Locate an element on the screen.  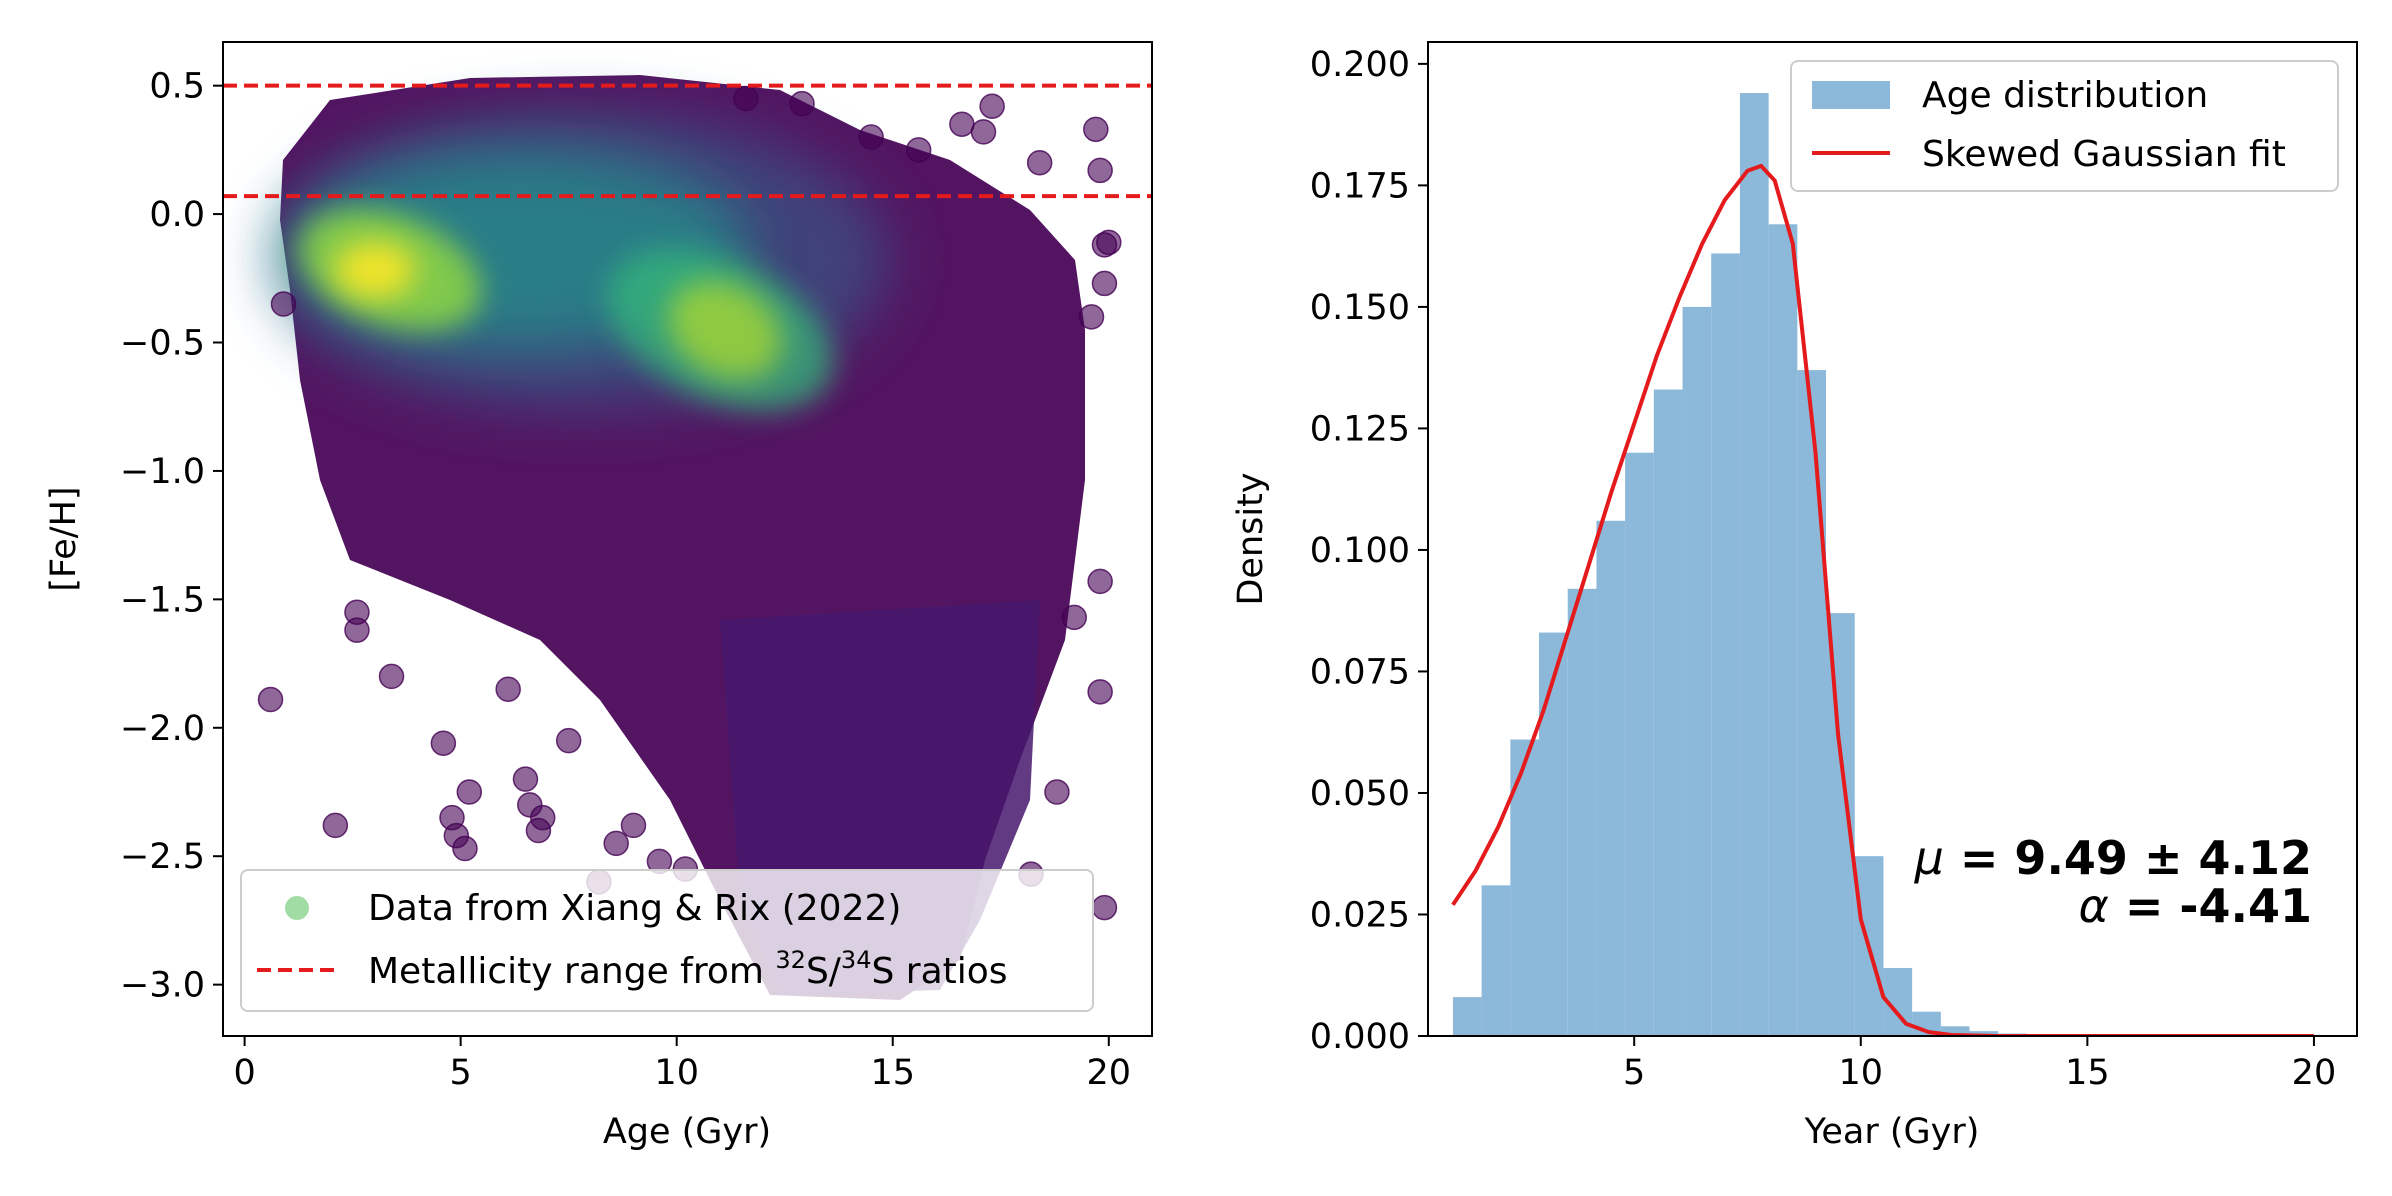
metallicity-range-lines is located at coordinates (687, 141).